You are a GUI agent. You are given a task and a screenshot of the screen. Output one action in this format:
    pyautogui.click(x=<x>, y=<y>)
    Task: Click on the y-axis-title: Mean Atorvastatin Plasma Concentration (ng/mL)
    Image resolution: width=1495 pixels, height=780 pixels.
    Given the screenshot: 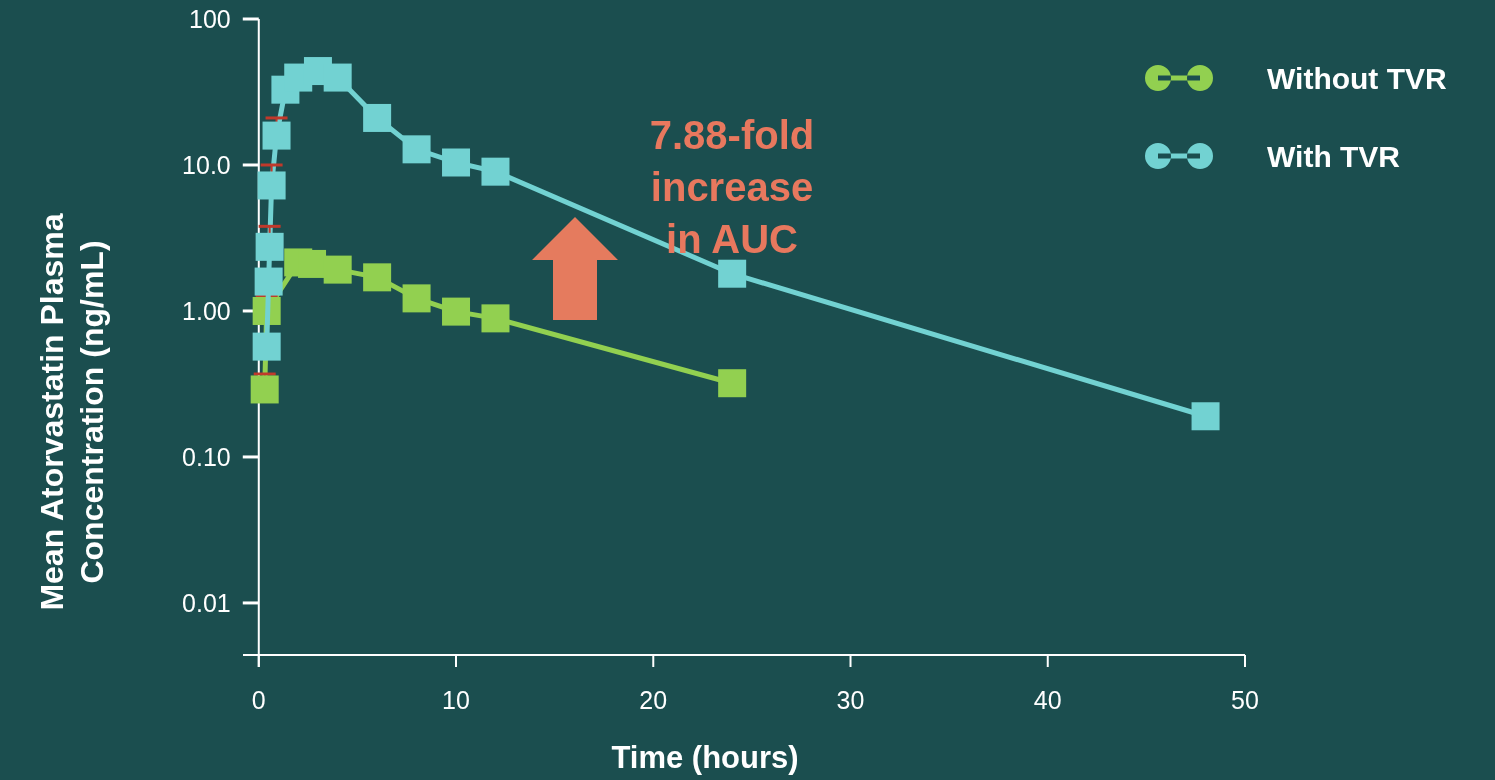 What is the action you would take?
    pyautogui.click(x=72, y=412)
    